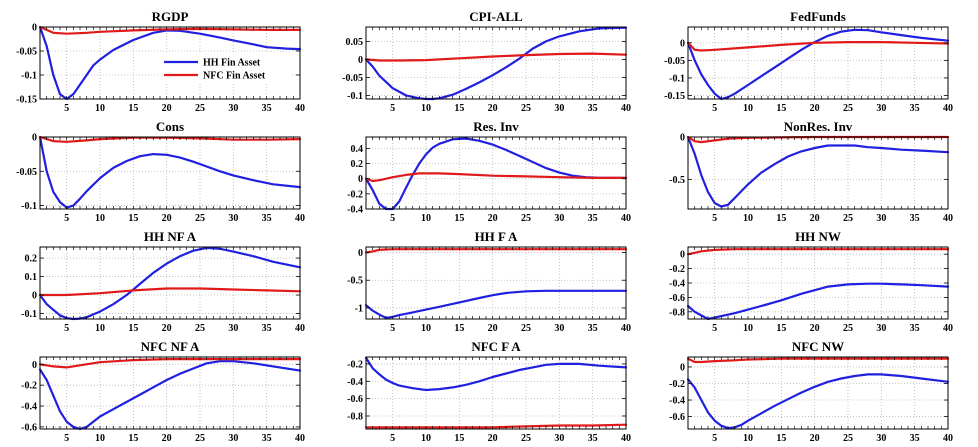 The width and height of the screenshot is (978, 447). I want to click on panel-nfc-nw: NFC NW 5 10 15 20 25 30 35 40 0 -0.2 -0.4 -0.6, so click(811, 391).